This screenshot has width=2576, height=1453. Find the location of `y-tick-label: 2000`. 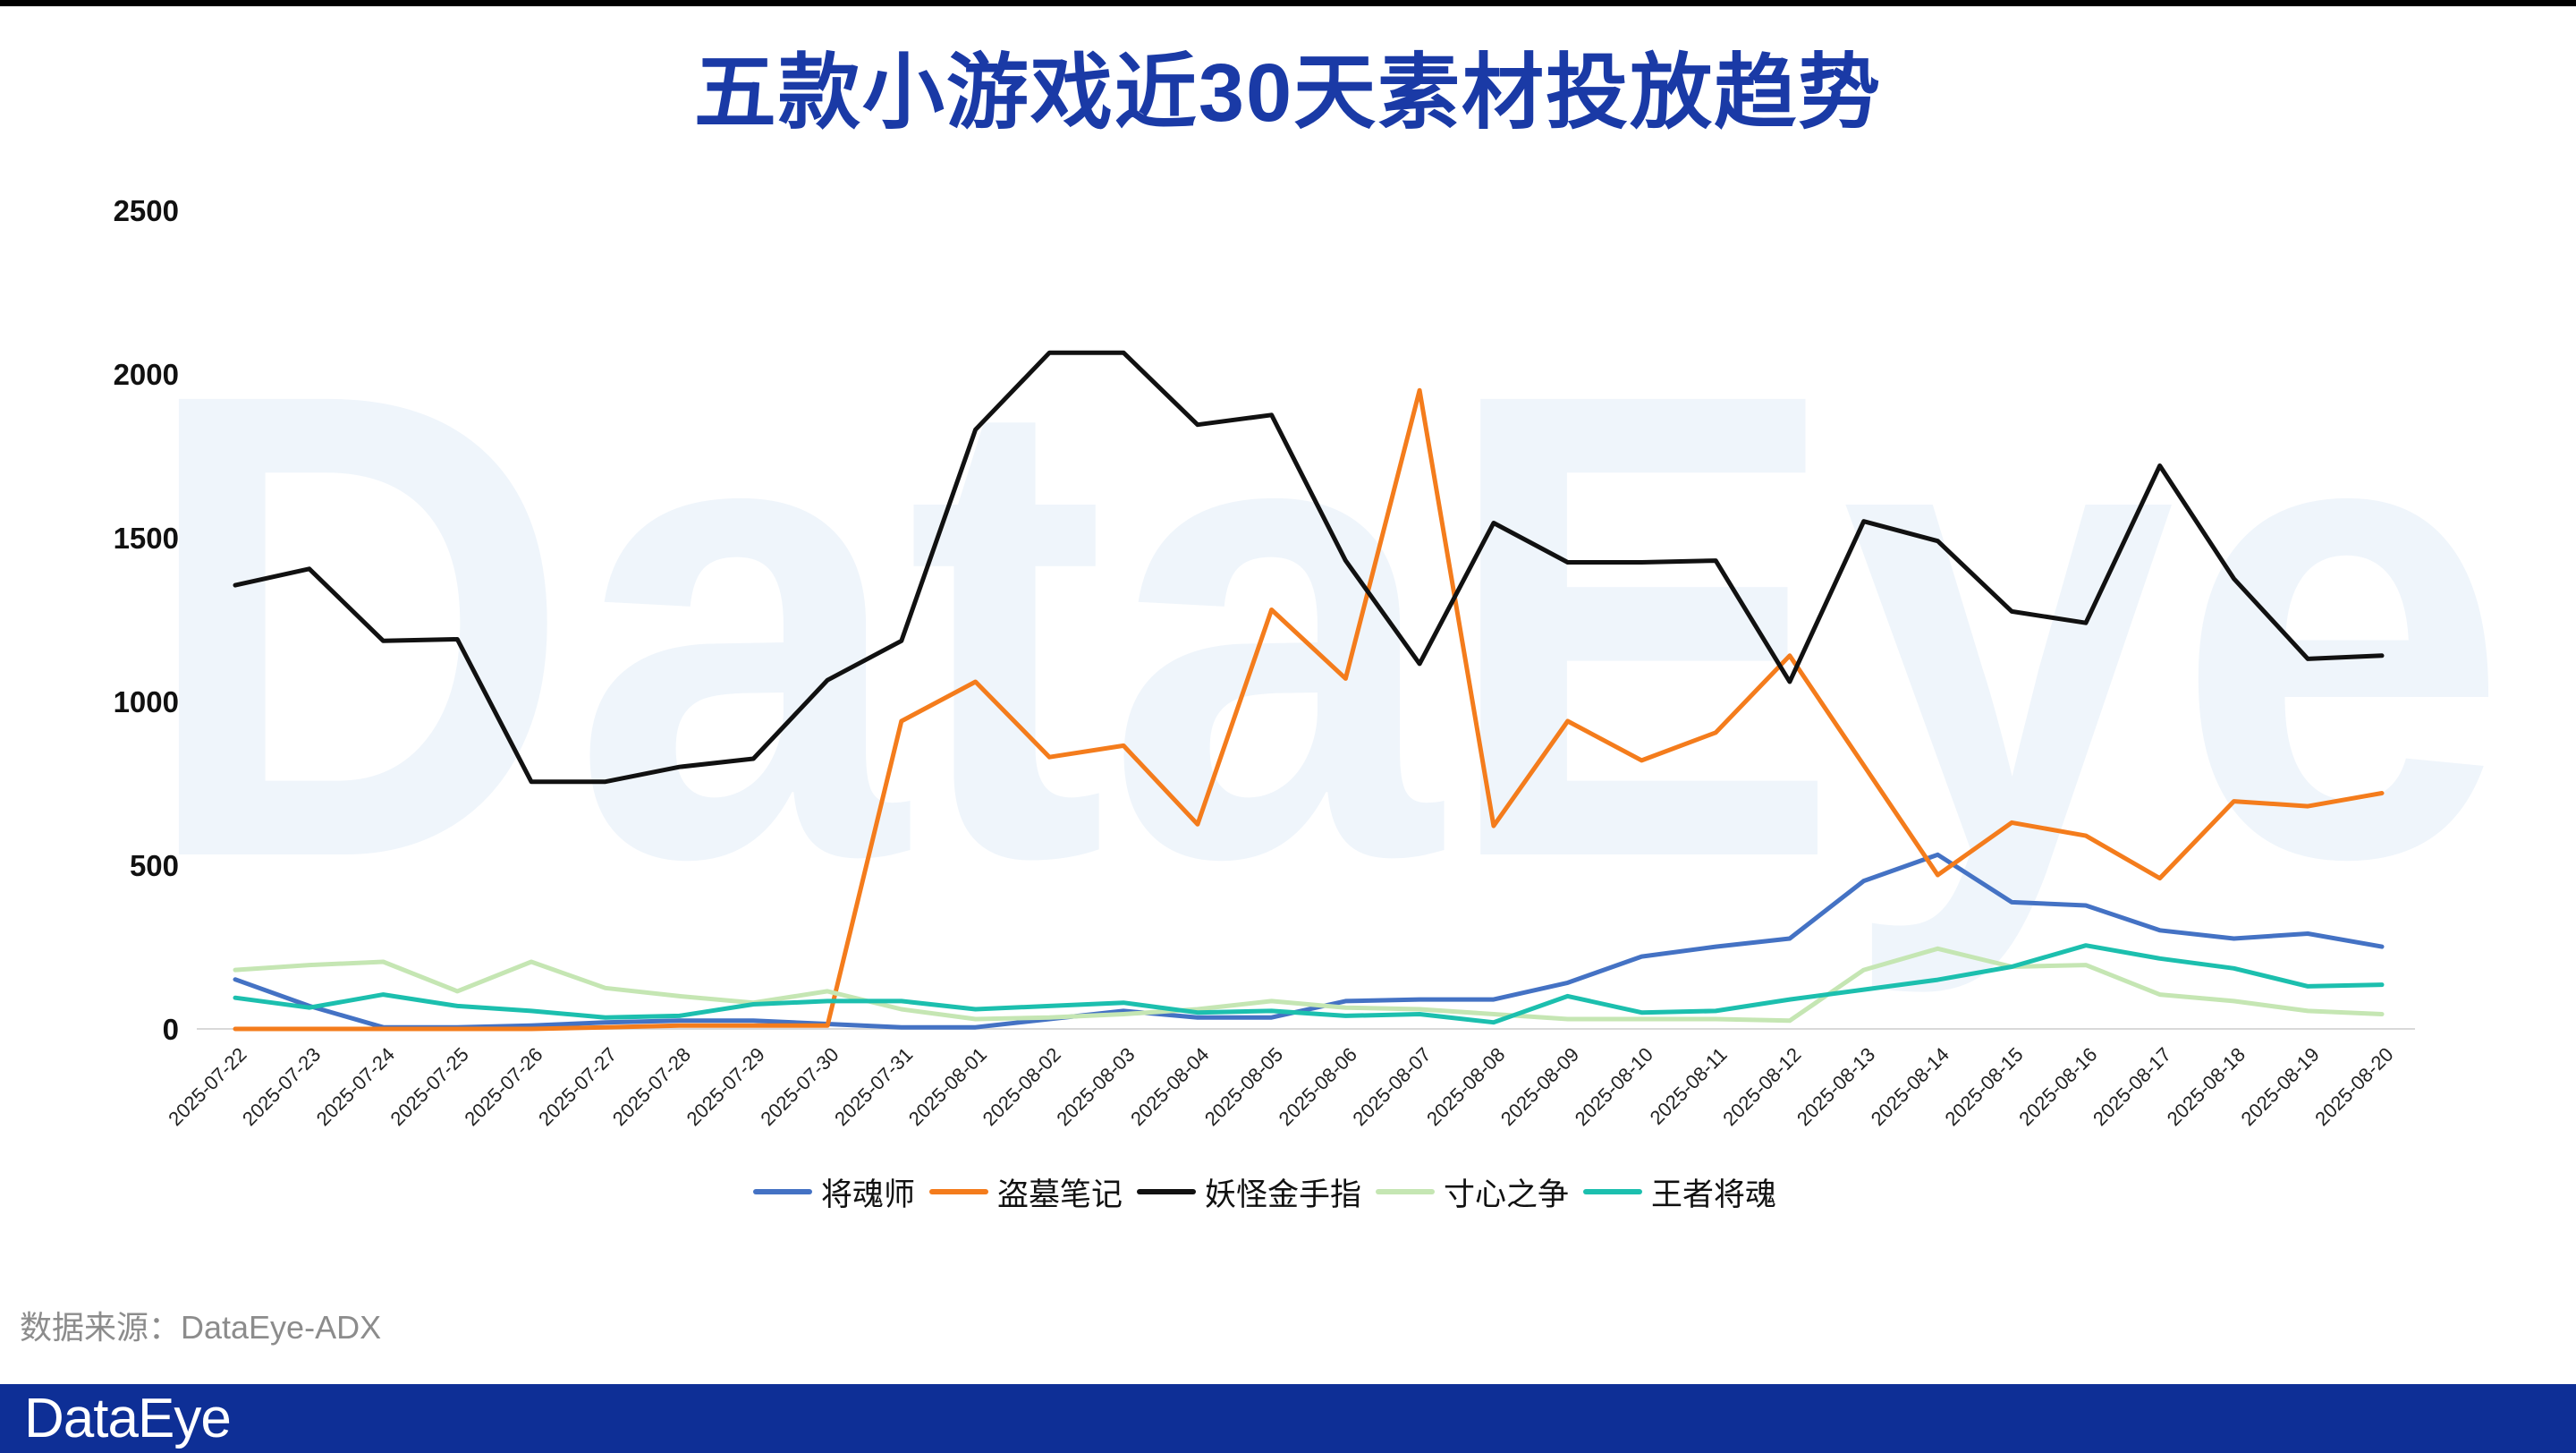

y-tick-label: 2000 is located at coordinates (146, 374).